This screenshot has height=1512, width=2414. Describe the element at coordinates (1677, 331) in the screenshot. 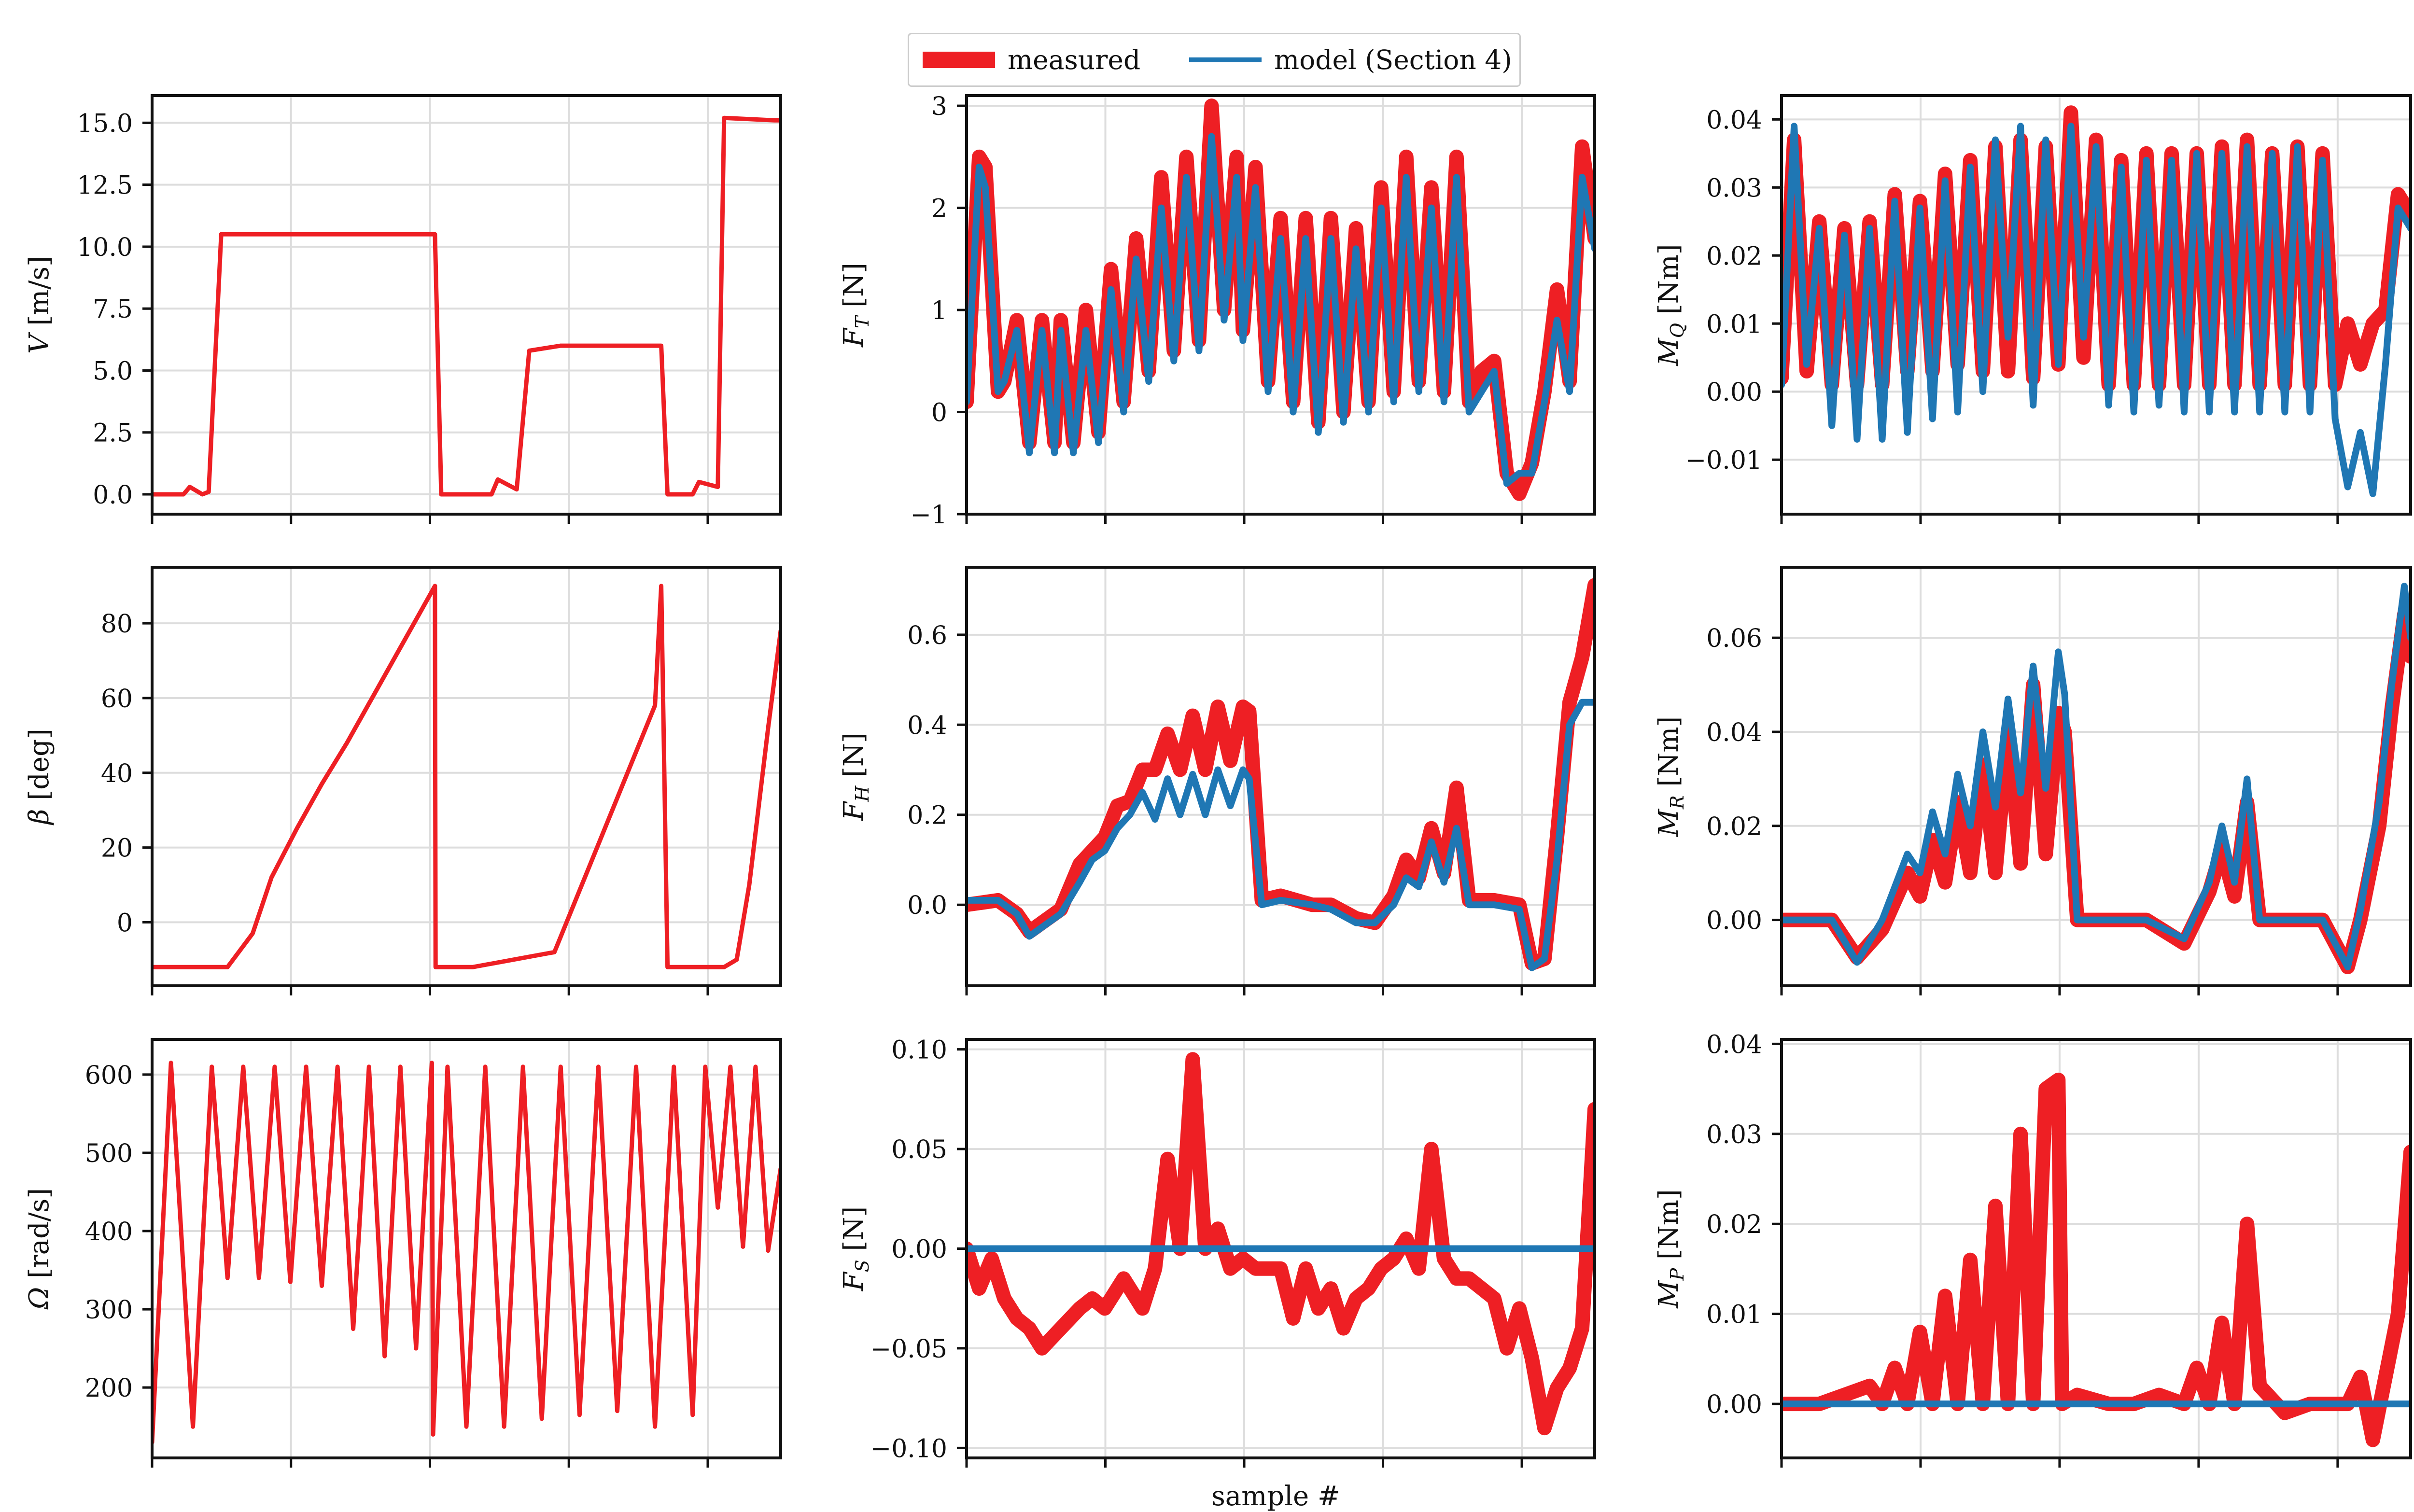

I see `y-axis-subscript: Q` at that location.